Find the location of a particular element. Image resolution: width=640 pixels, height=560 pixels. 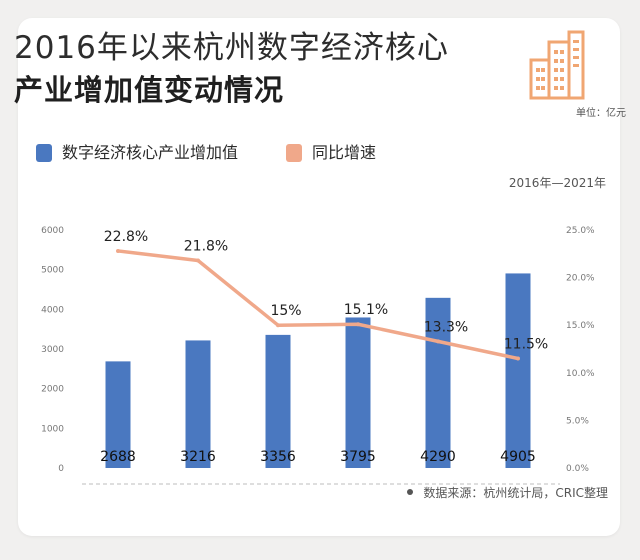

legend-label-line: 同比增速 is located at coordinates (344, 152).